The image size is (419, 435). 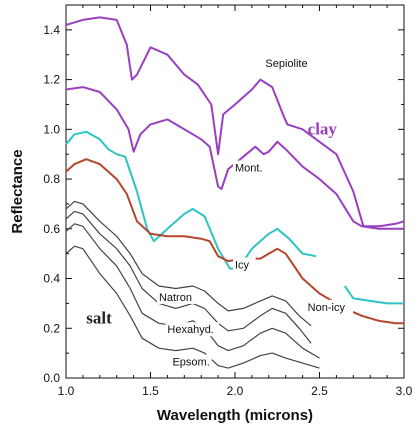 What do you see at coordinates (319, 391) in the screenshot?
I see `x-tick-label: 2.5` at bounding box center [319, 391].